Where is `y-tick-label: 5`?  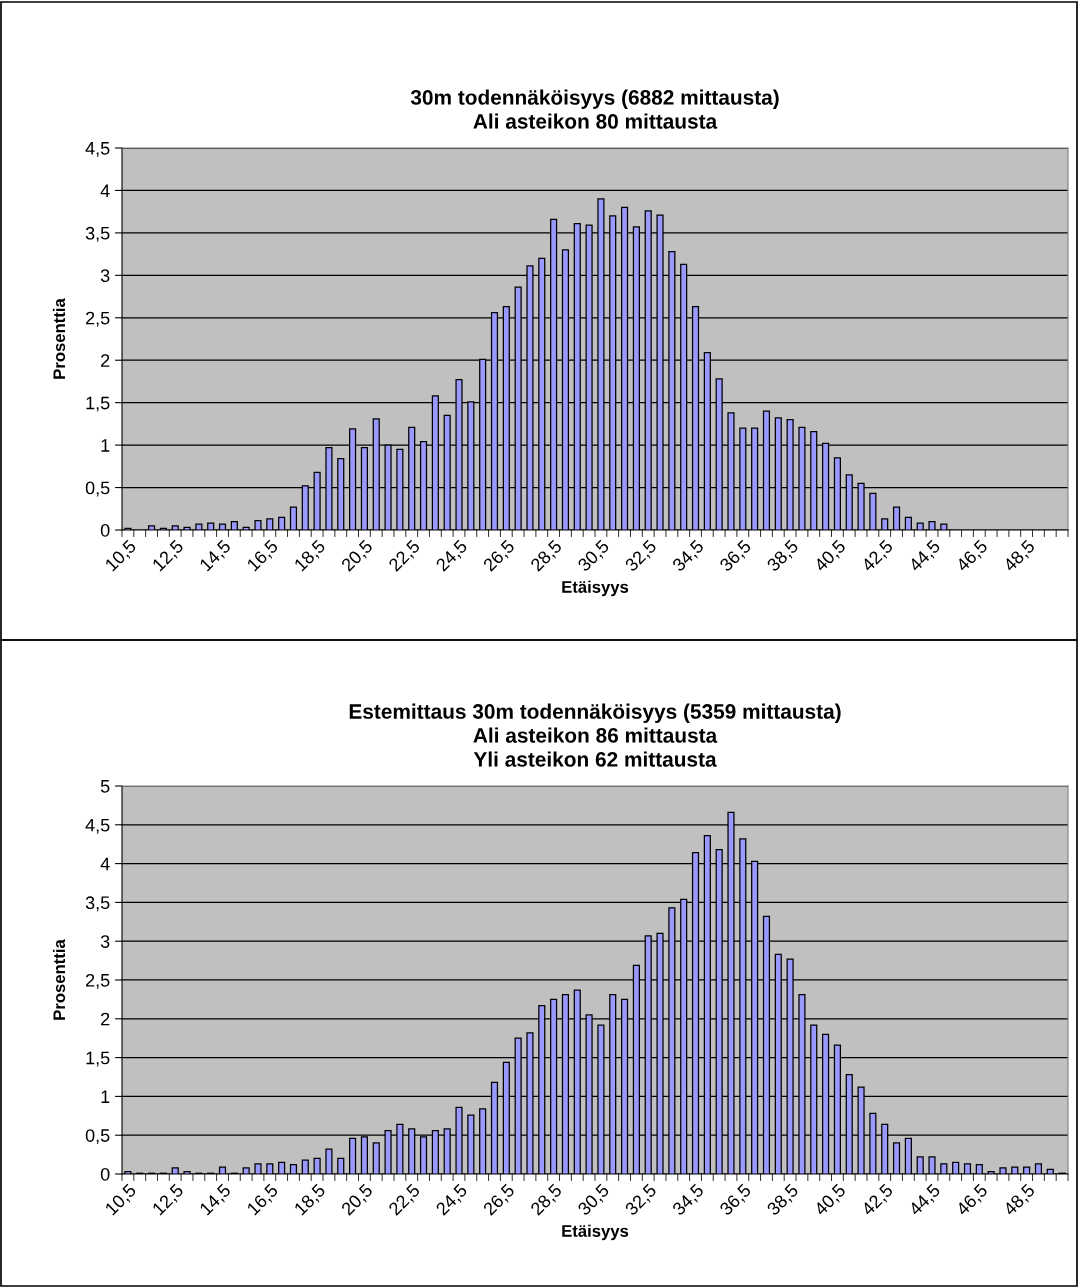
y-tick-label: 5 is located at coordinates (105, 786).